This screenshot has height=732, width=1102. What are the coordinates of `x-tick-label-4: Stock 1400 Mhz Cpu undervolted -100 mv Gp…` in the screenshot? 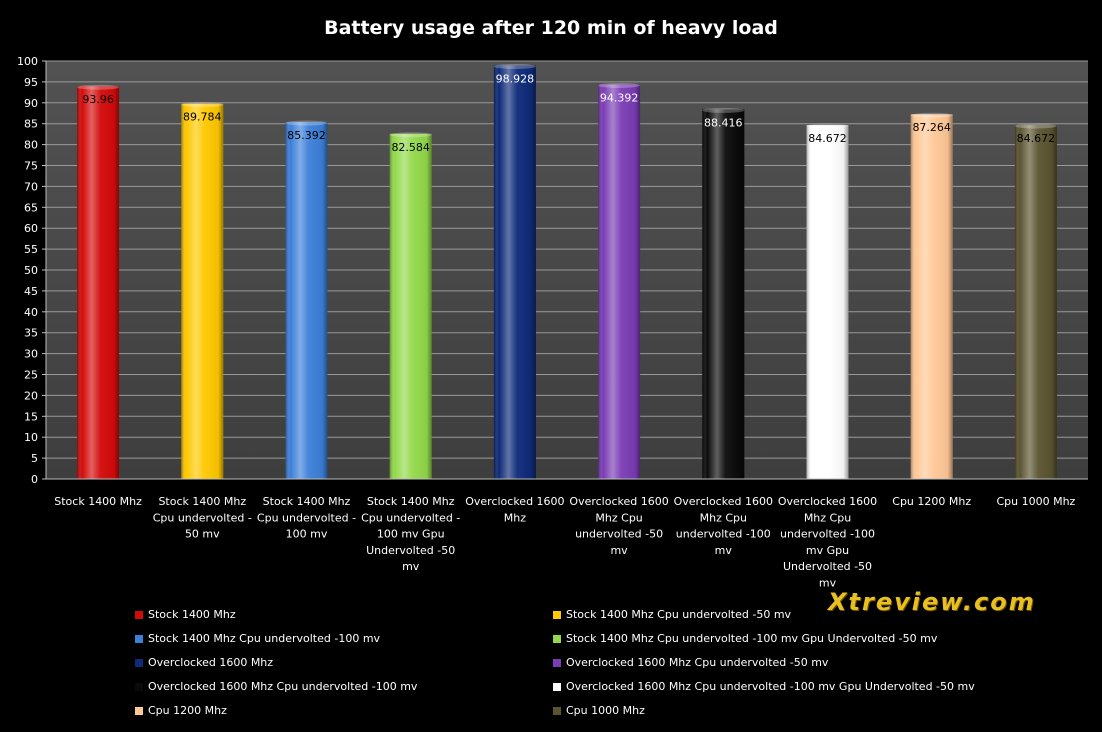 It's located at (410, 534).